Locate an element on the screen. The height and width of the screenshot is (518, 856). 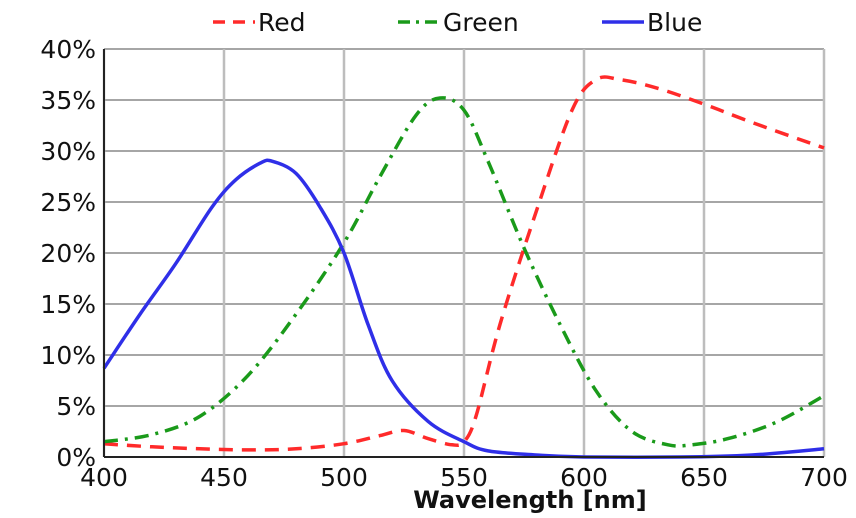
x-tick-label: 450 is located at coordinates (224, 477).